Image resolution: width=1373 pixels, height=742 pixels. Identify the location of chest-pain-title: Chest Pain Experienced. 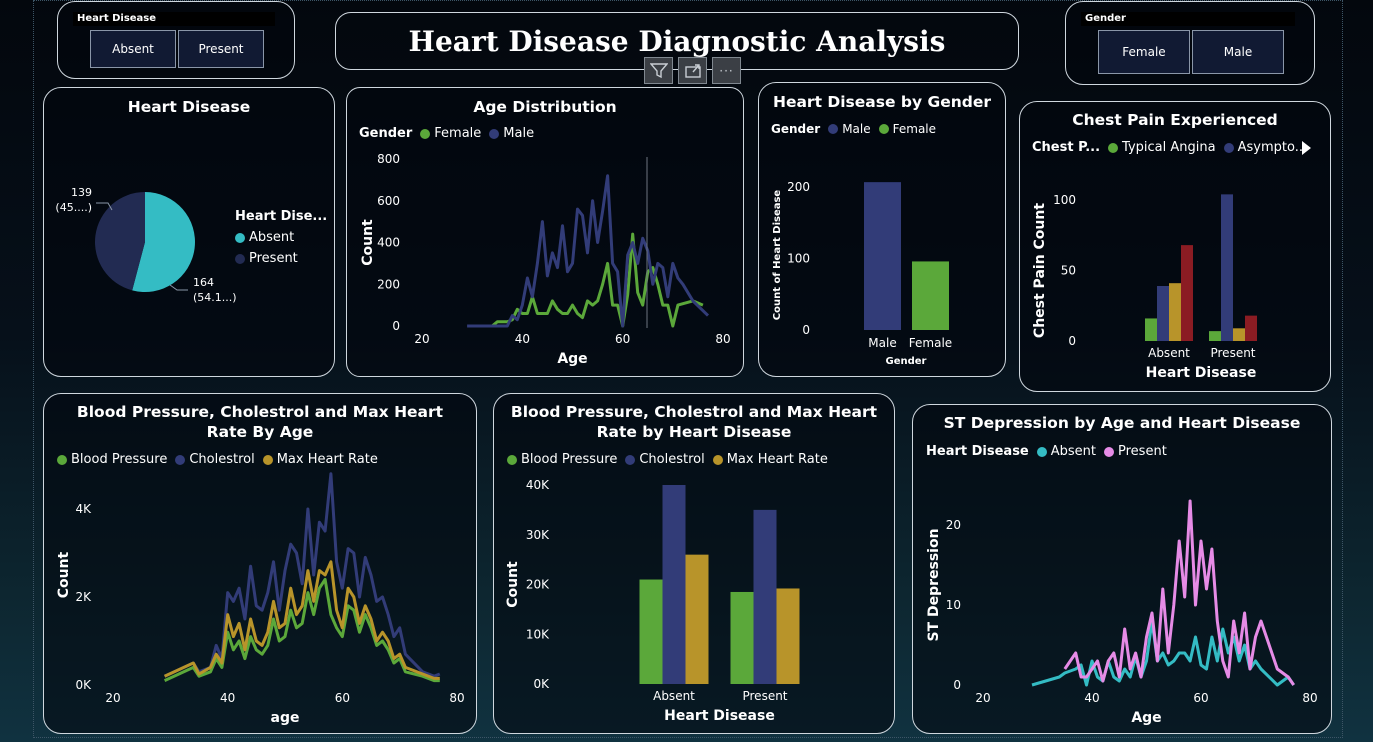
(1175, 120).